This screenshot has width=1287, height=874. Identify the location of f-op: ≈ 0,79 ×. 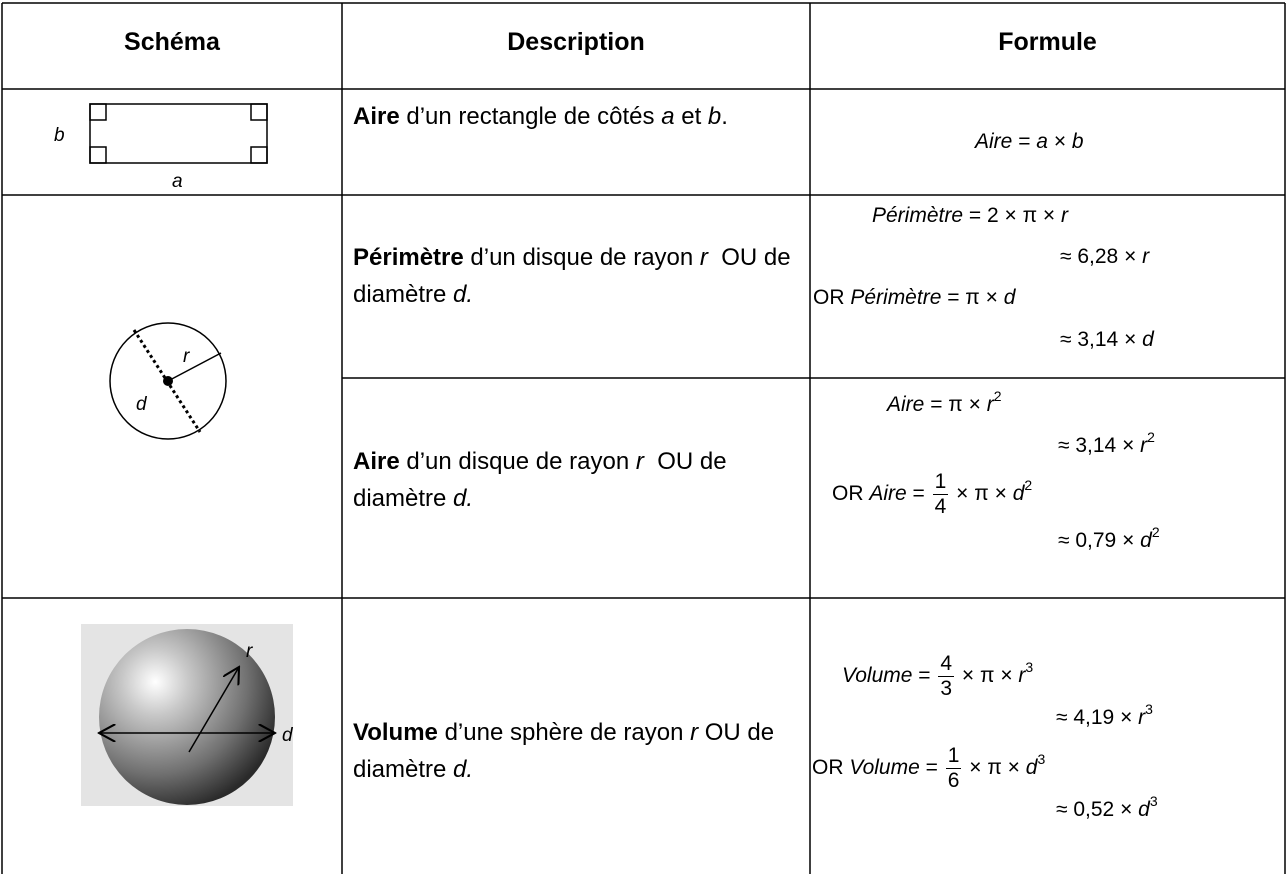
(1099, 540).